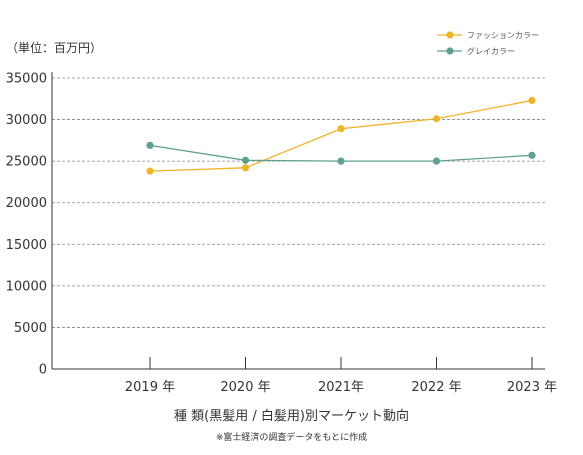 The image size is (583, 455). What do you see at coordinates (503, 35) in the screenshot?
I see `legend-label: ファッションカラー` at bounding box center [503, 35].